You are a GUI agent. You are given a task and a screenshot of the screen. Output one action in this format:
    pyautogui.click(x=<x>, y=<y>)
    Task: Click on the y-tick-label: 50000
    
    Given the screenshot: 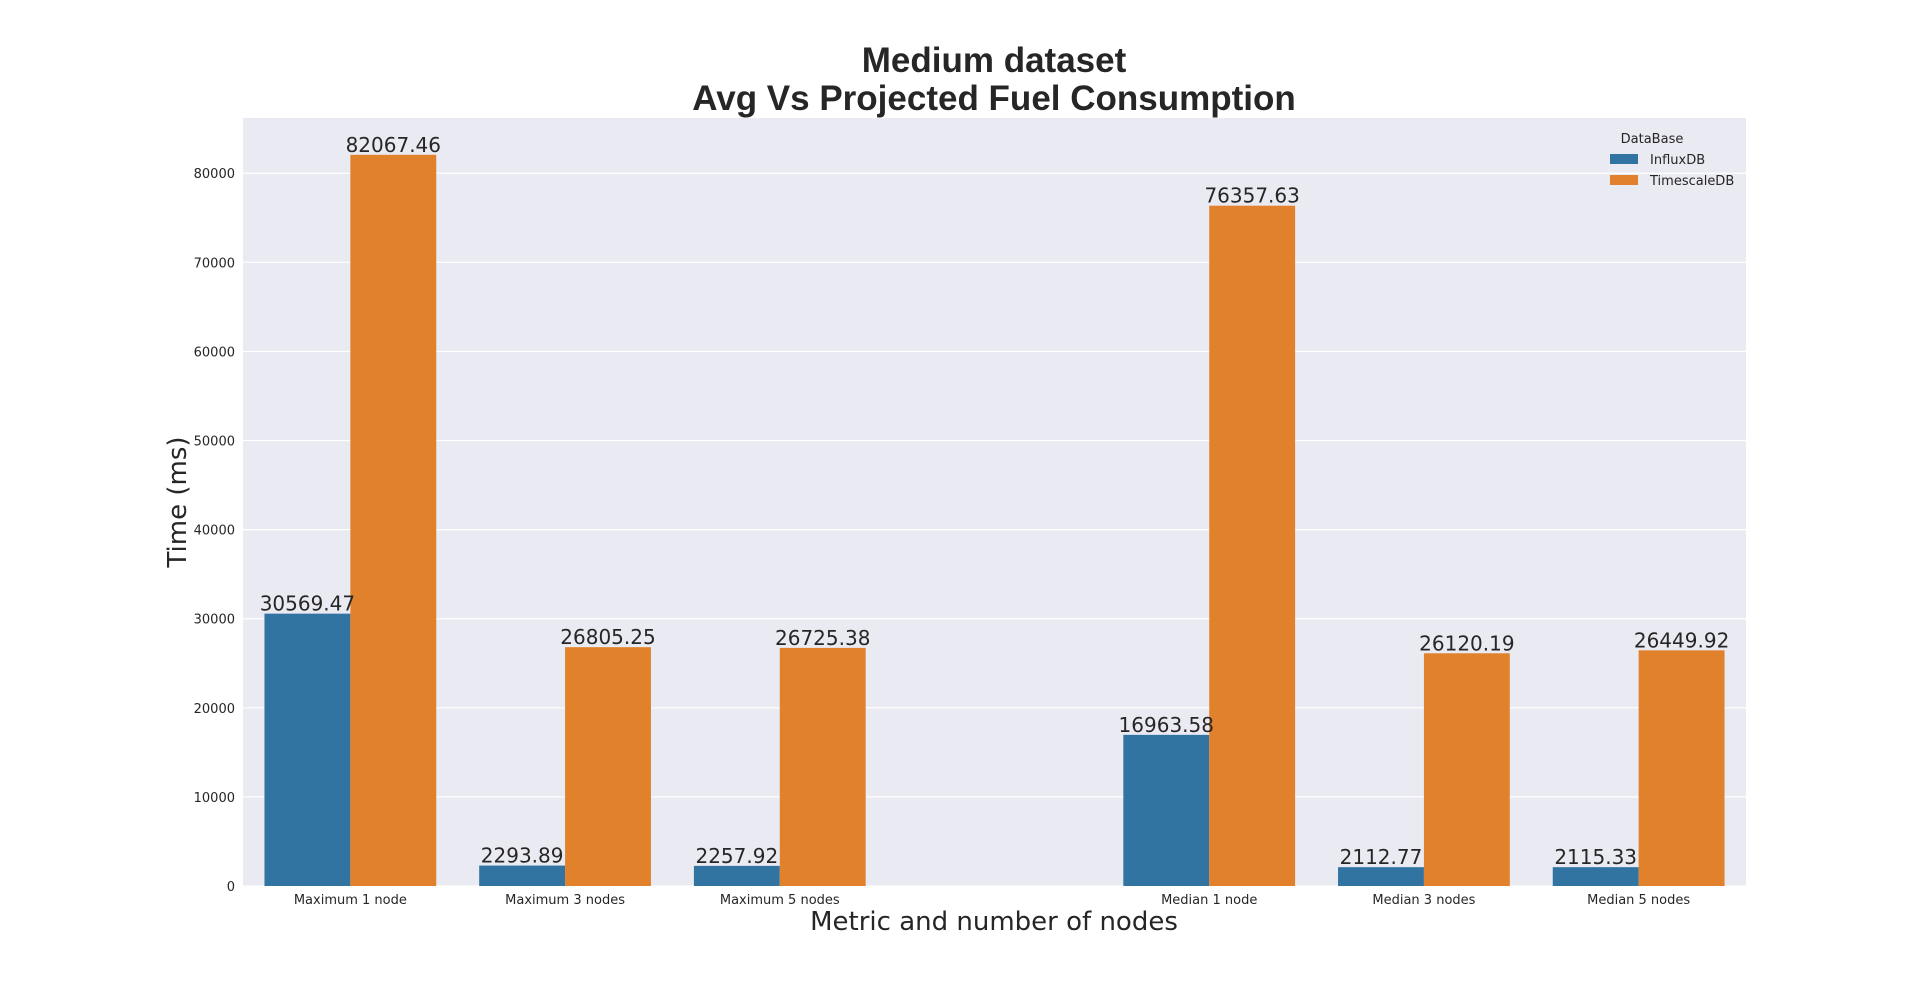 What is the action you would take?
    pyautogui.click(x=214, y=442)
    